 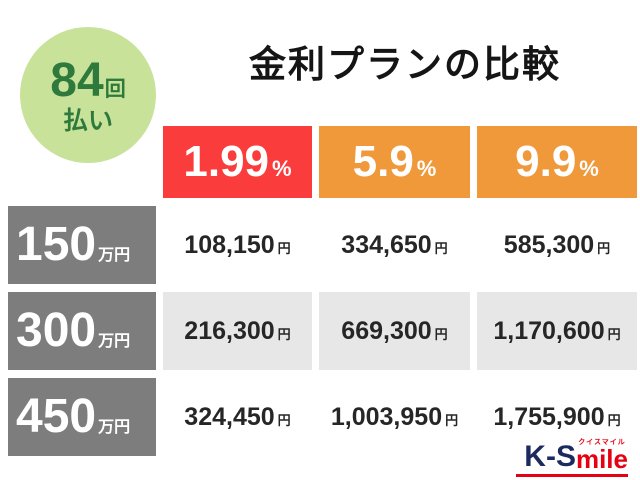 I want to click on table-cell: 1,755,900 円, so click(x=557, y=417).